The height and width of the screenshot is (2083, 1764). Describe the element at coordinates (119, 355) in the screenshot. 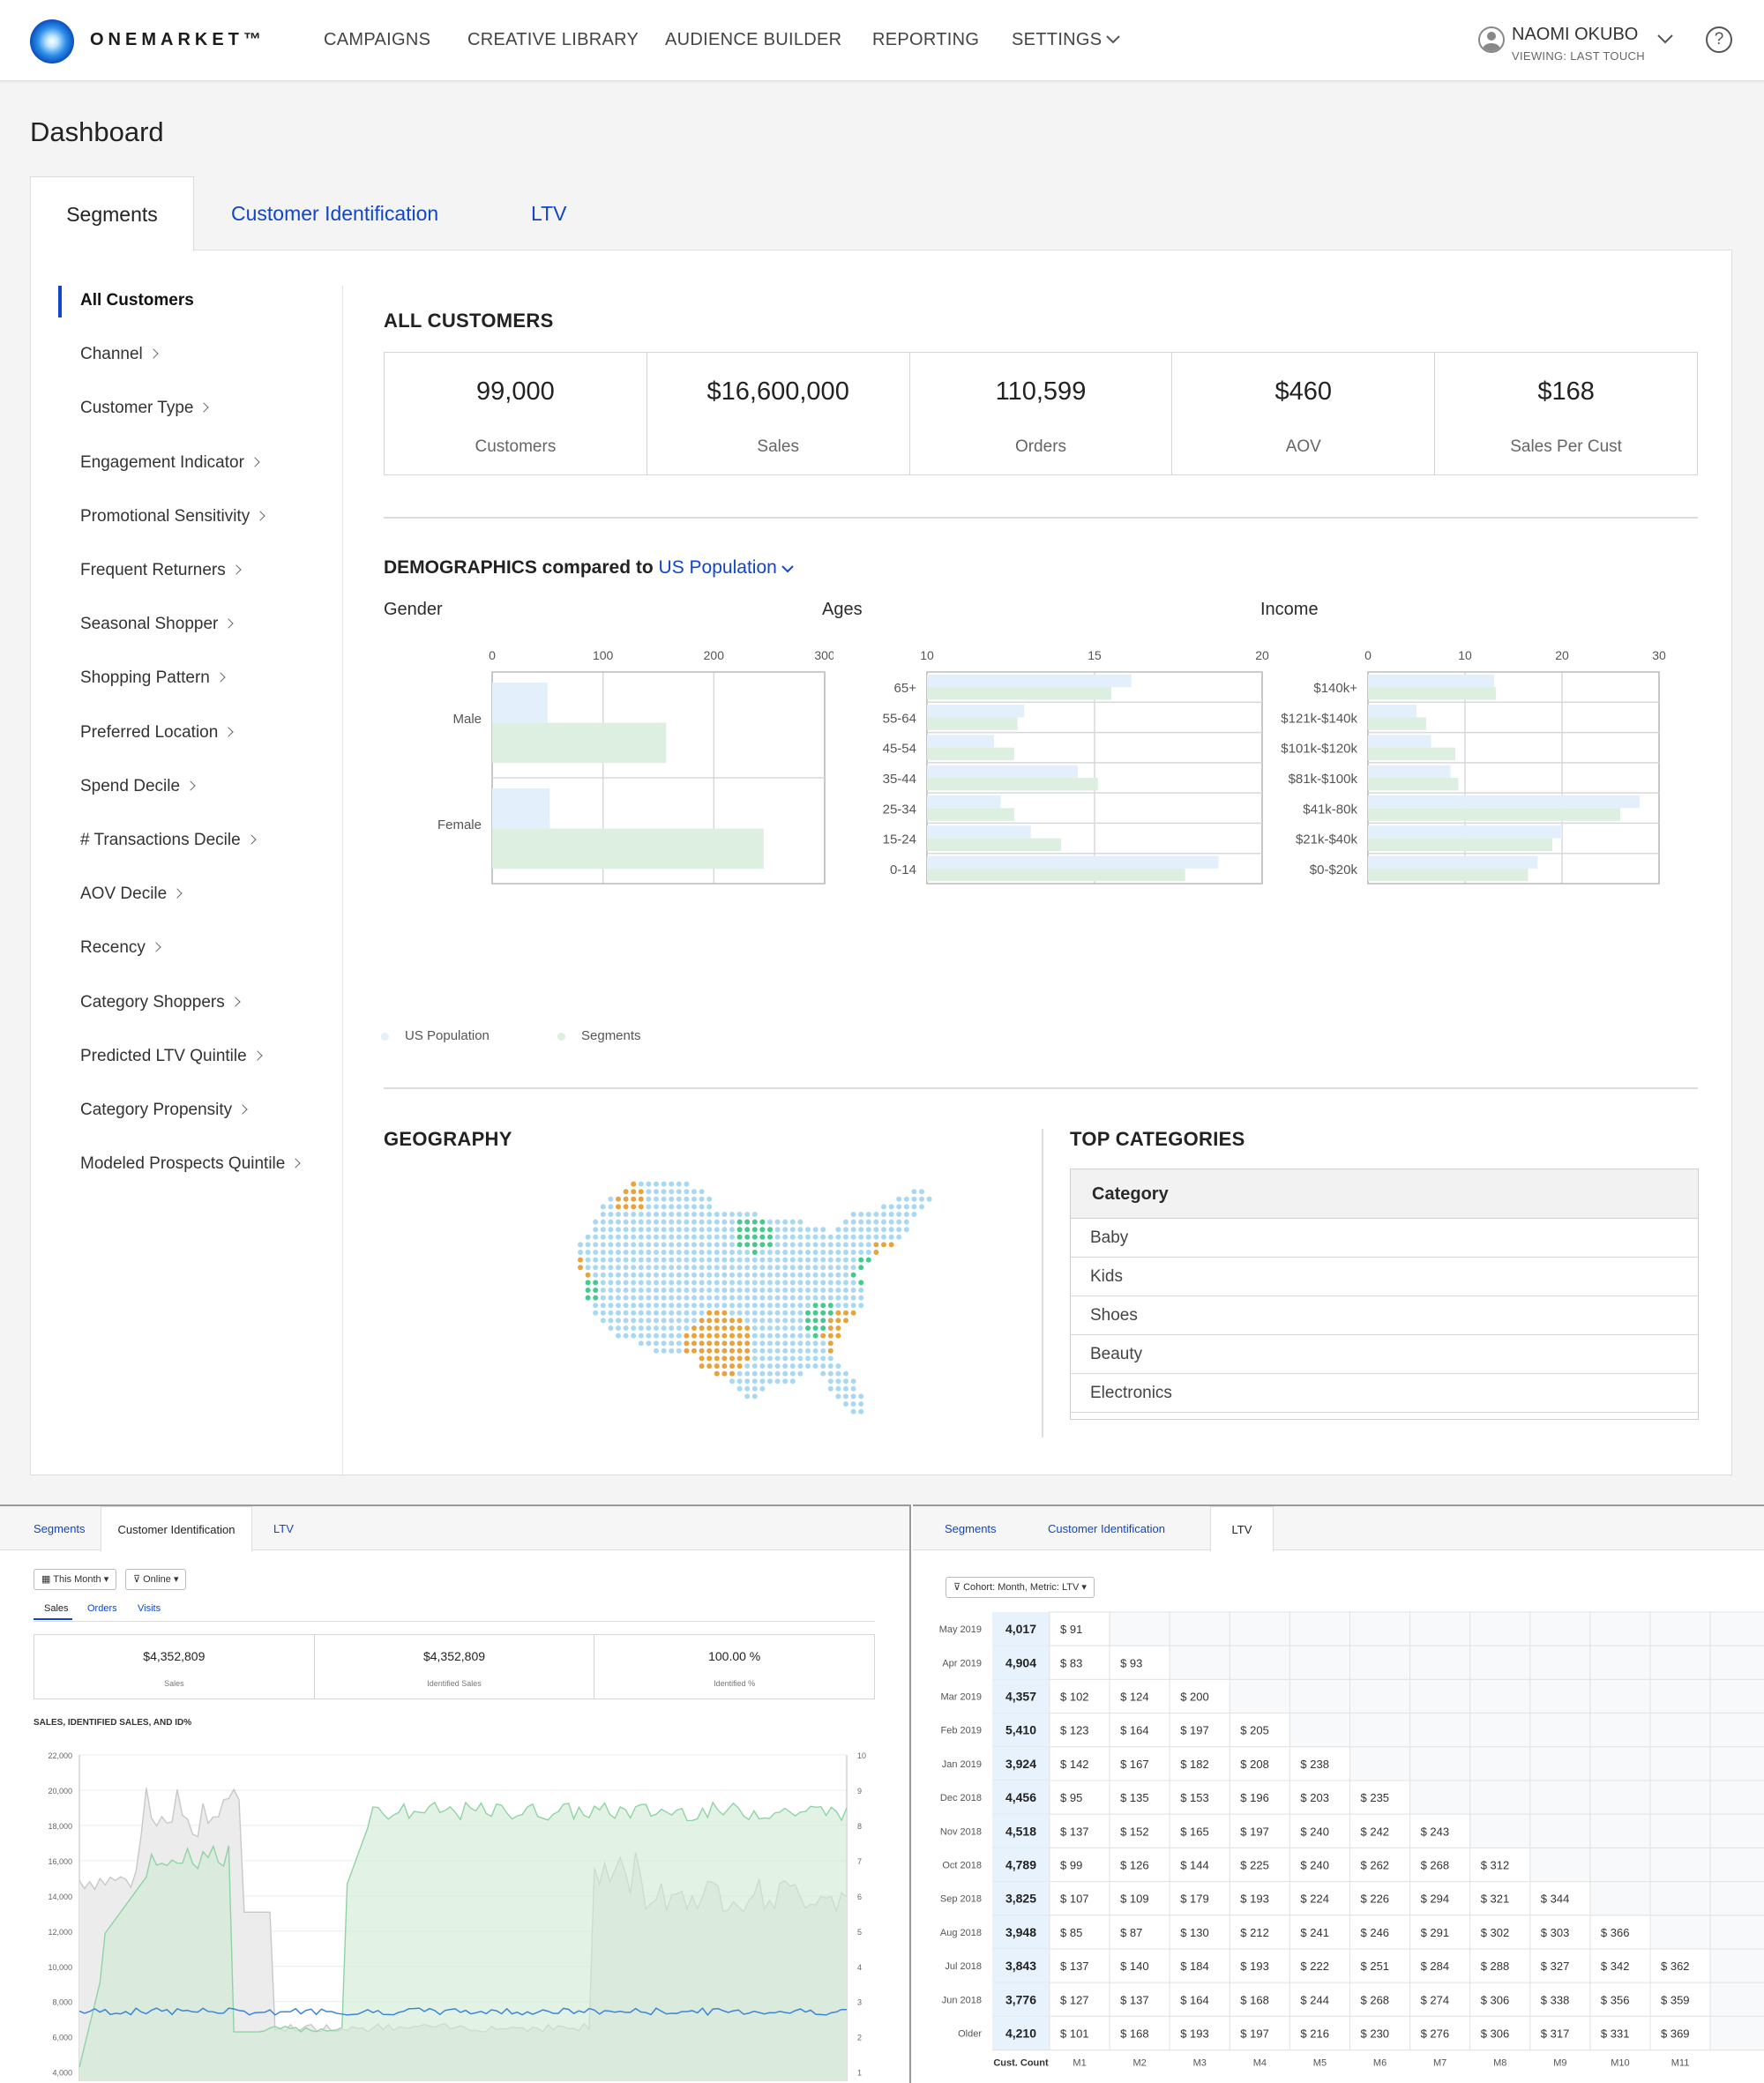

I see `sidebar-item-channel: Channel` at that location.